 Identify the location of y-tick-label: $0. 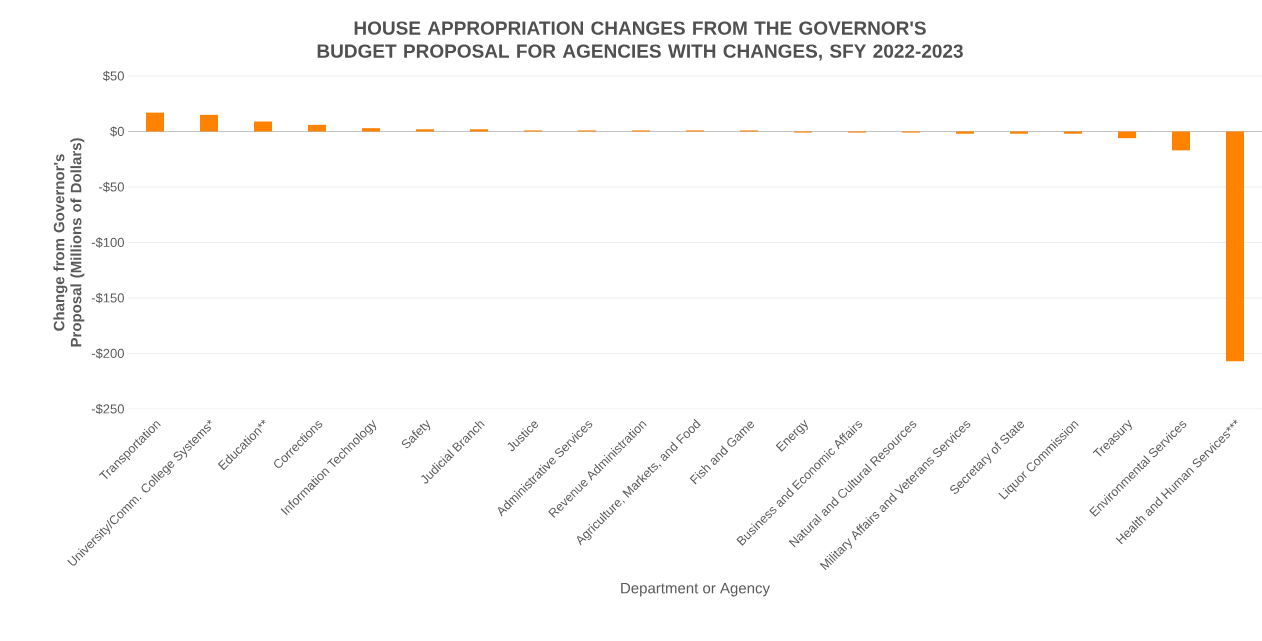
(117, 131).